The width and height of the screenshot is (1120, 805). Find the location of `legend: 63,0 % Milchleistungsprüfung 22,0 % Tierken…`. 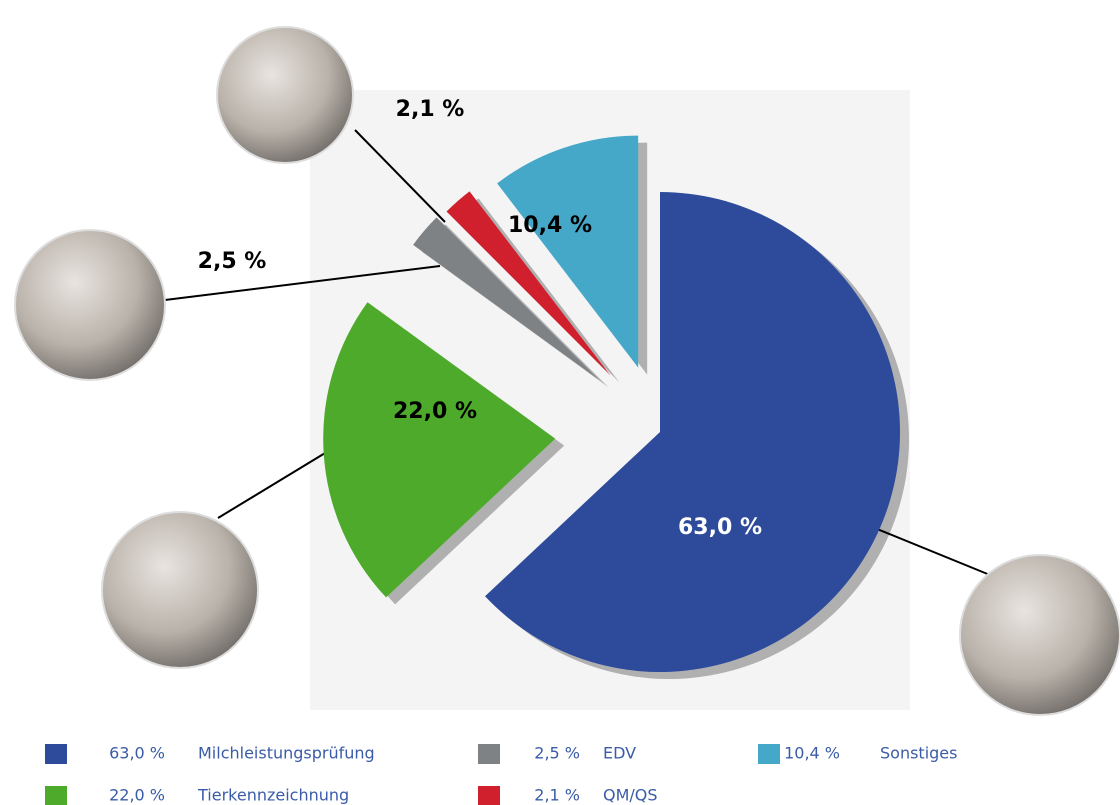

legend: 63,0 % Milchleistungsprüfung 22,0 % Tierken… is located at coordinates (501, 774).